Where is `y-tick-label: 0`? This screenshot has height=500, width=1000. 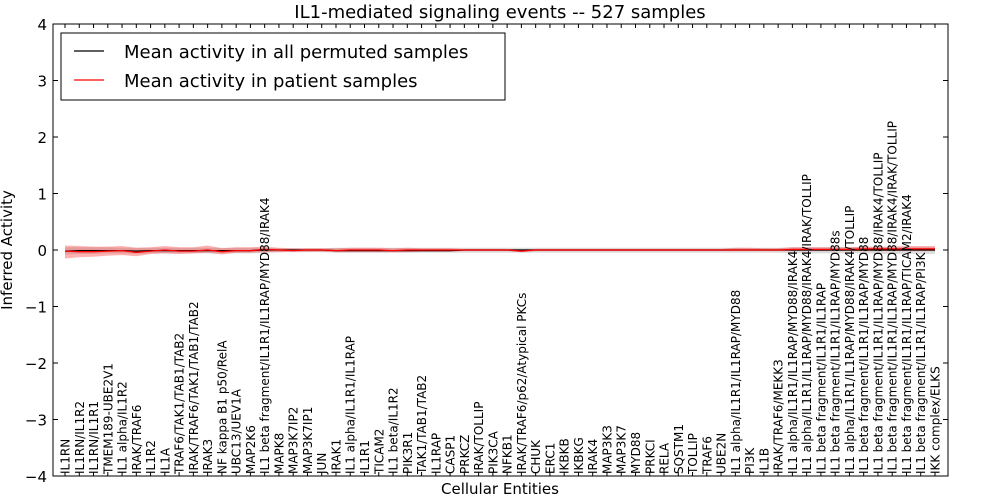
y-tick-label: 0 is located at coordinates (42, 251).